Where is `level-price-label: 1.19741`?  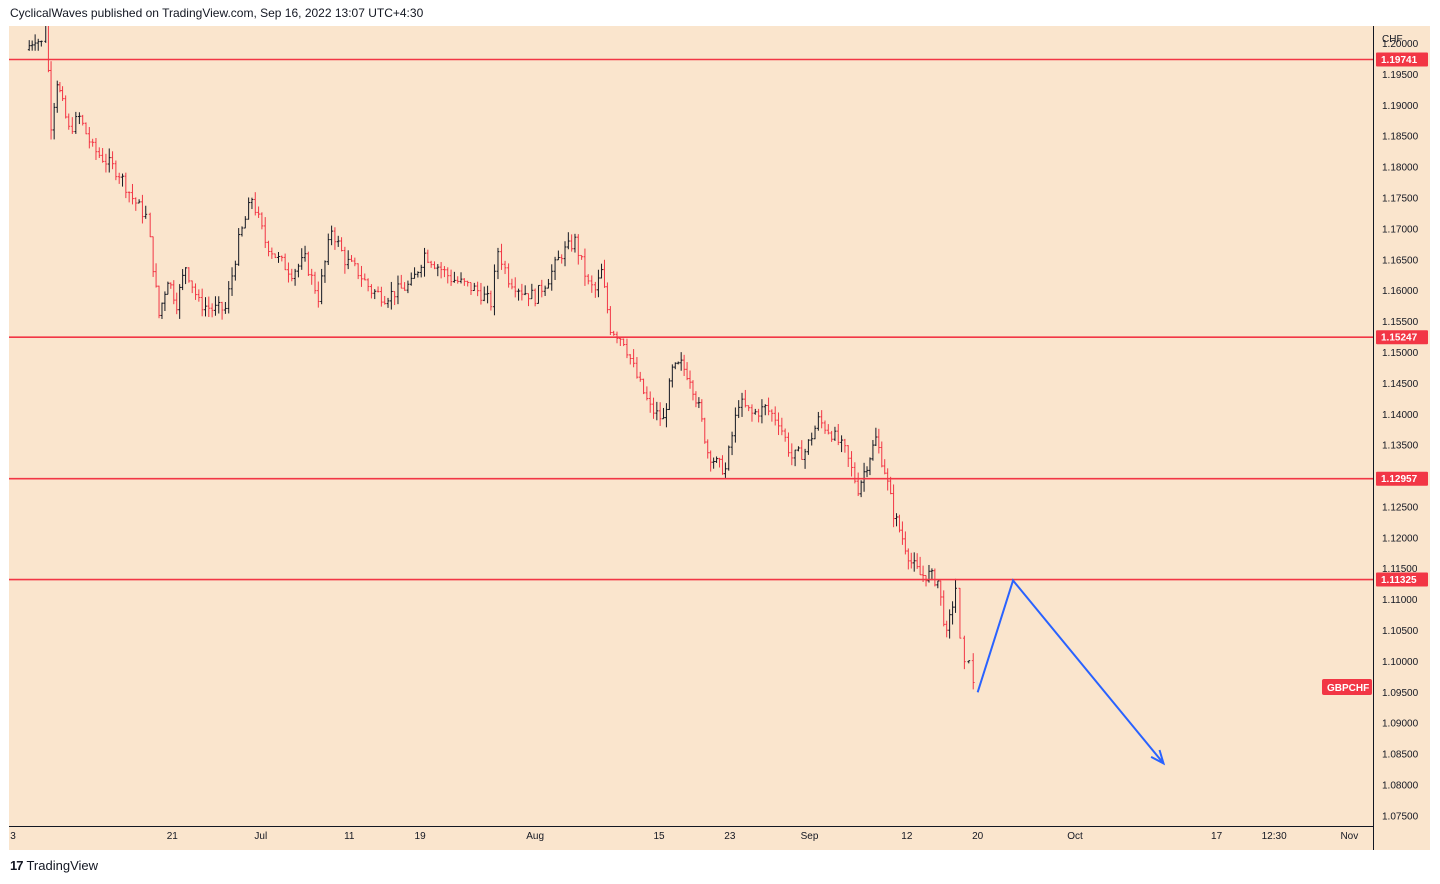
level-price-label: 1.19741 is located at coordinates (1399, 60).